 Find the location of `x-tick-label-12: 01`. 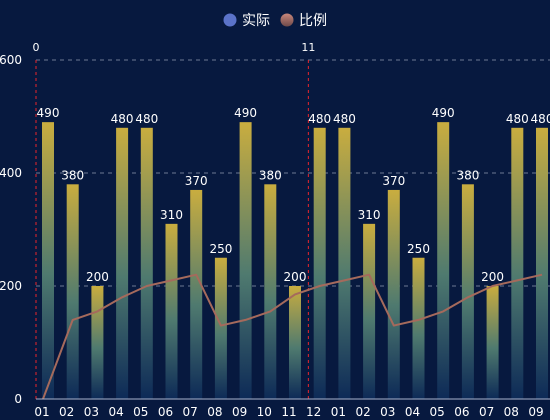

x-tick-label-12: 01 is located at coordinates (338, 412).